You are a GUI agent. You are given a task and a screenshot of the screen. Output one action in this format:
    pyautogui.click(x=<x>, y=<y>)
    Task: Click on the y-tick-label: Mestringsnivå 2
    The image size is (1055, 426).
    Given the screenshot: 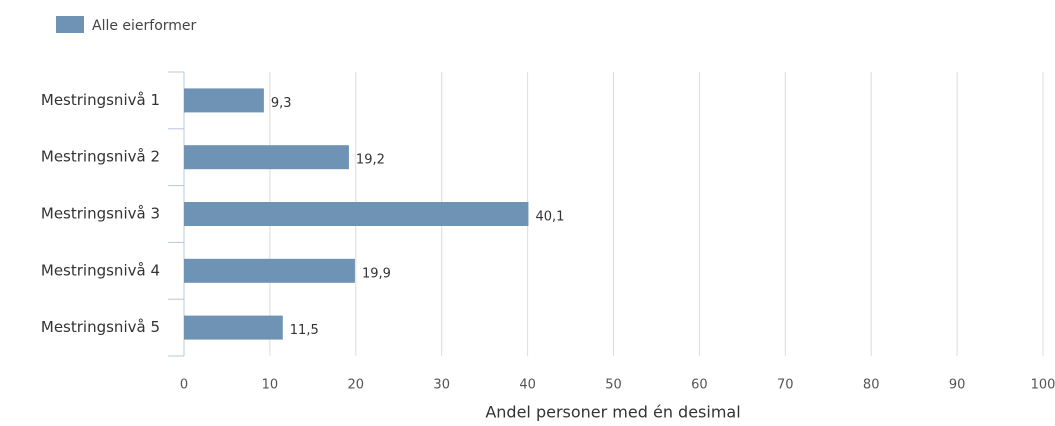 What is the action you would take?
    pyautogui.click(x=100, y=157)
    